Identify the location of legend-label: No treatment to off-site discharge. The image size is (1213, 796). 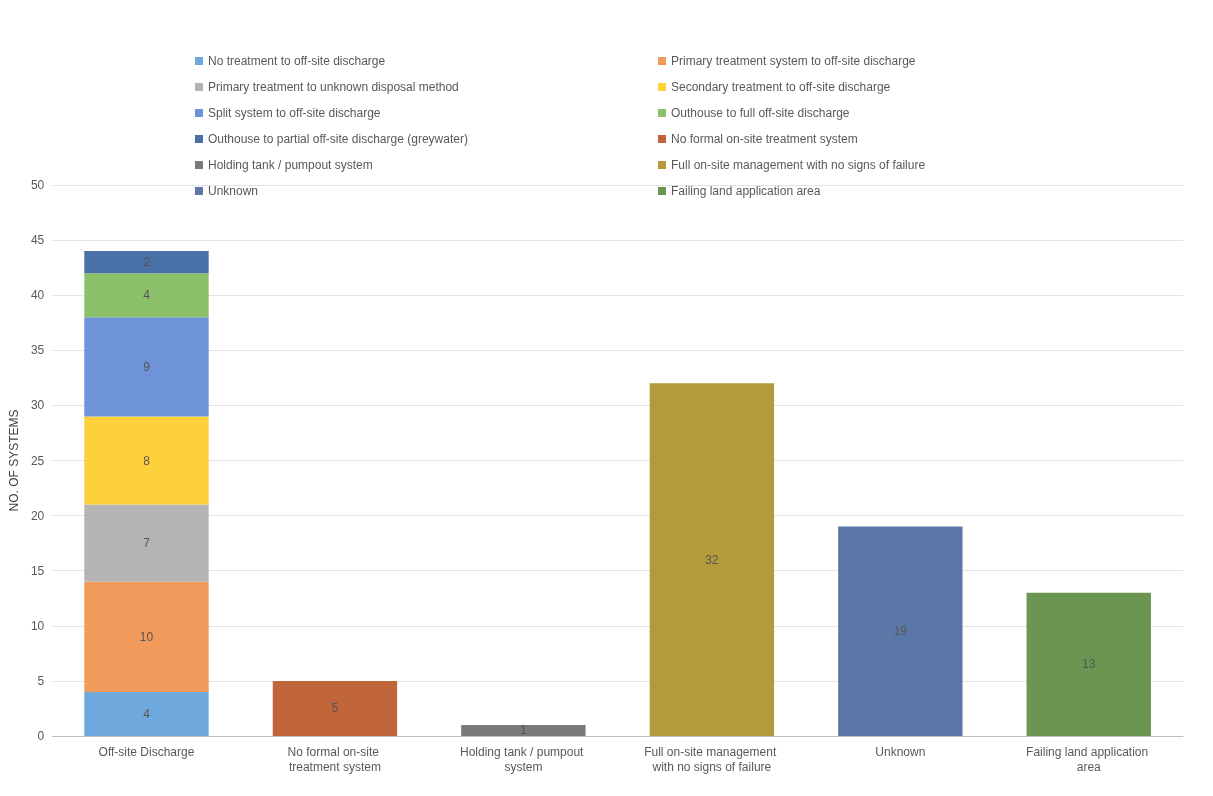
(297, 61).